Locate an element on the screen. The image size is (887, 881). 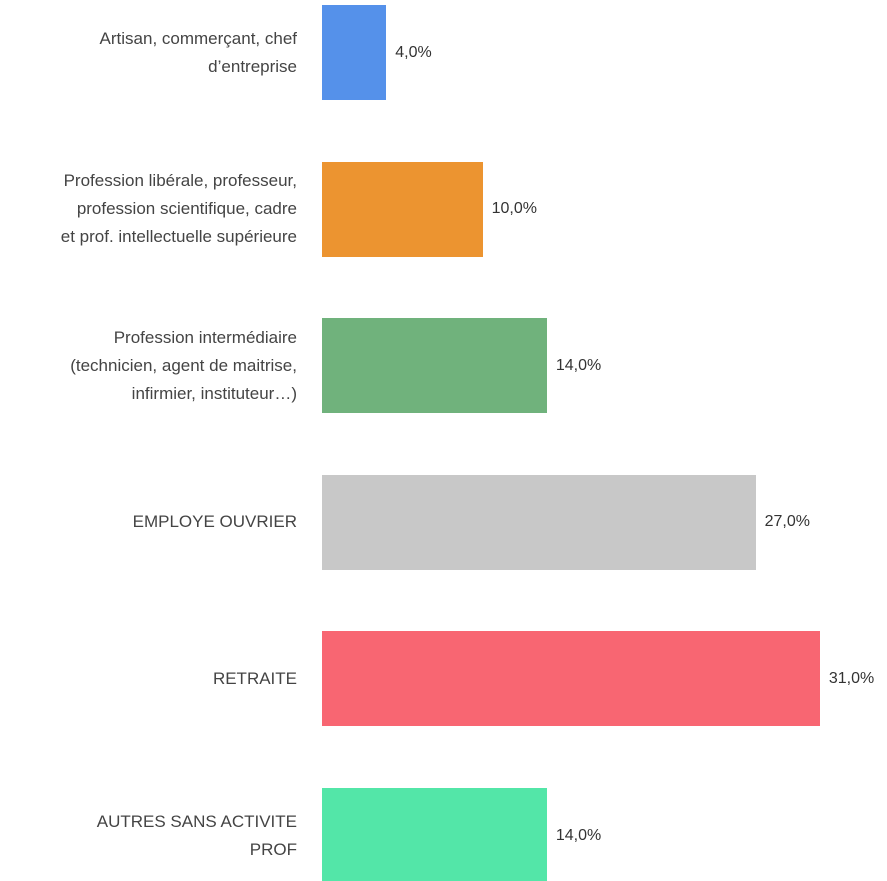
value-label: 4,0% is located at coordinates (413, 52).